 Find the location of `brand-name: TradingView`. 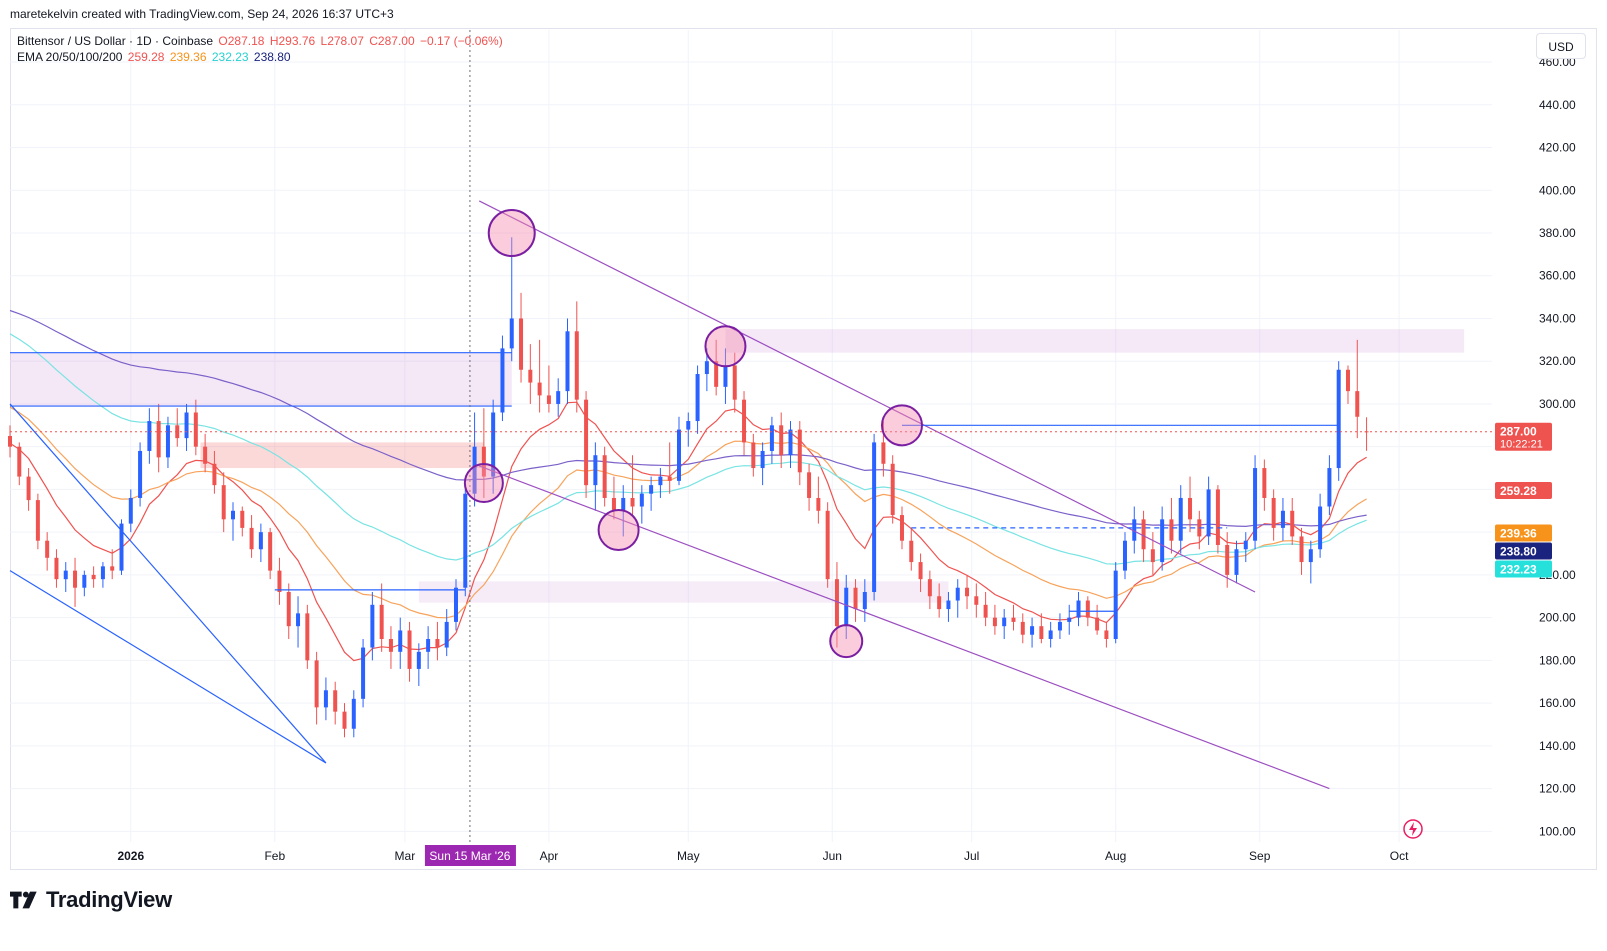

brand-name: TradingView is located at coordinates (109, 899).